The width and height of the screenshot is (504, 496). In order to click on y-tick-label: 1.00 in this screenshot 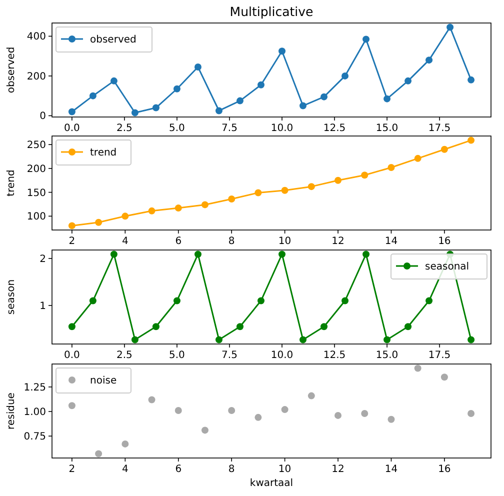, I will do `click(35, 412)`.